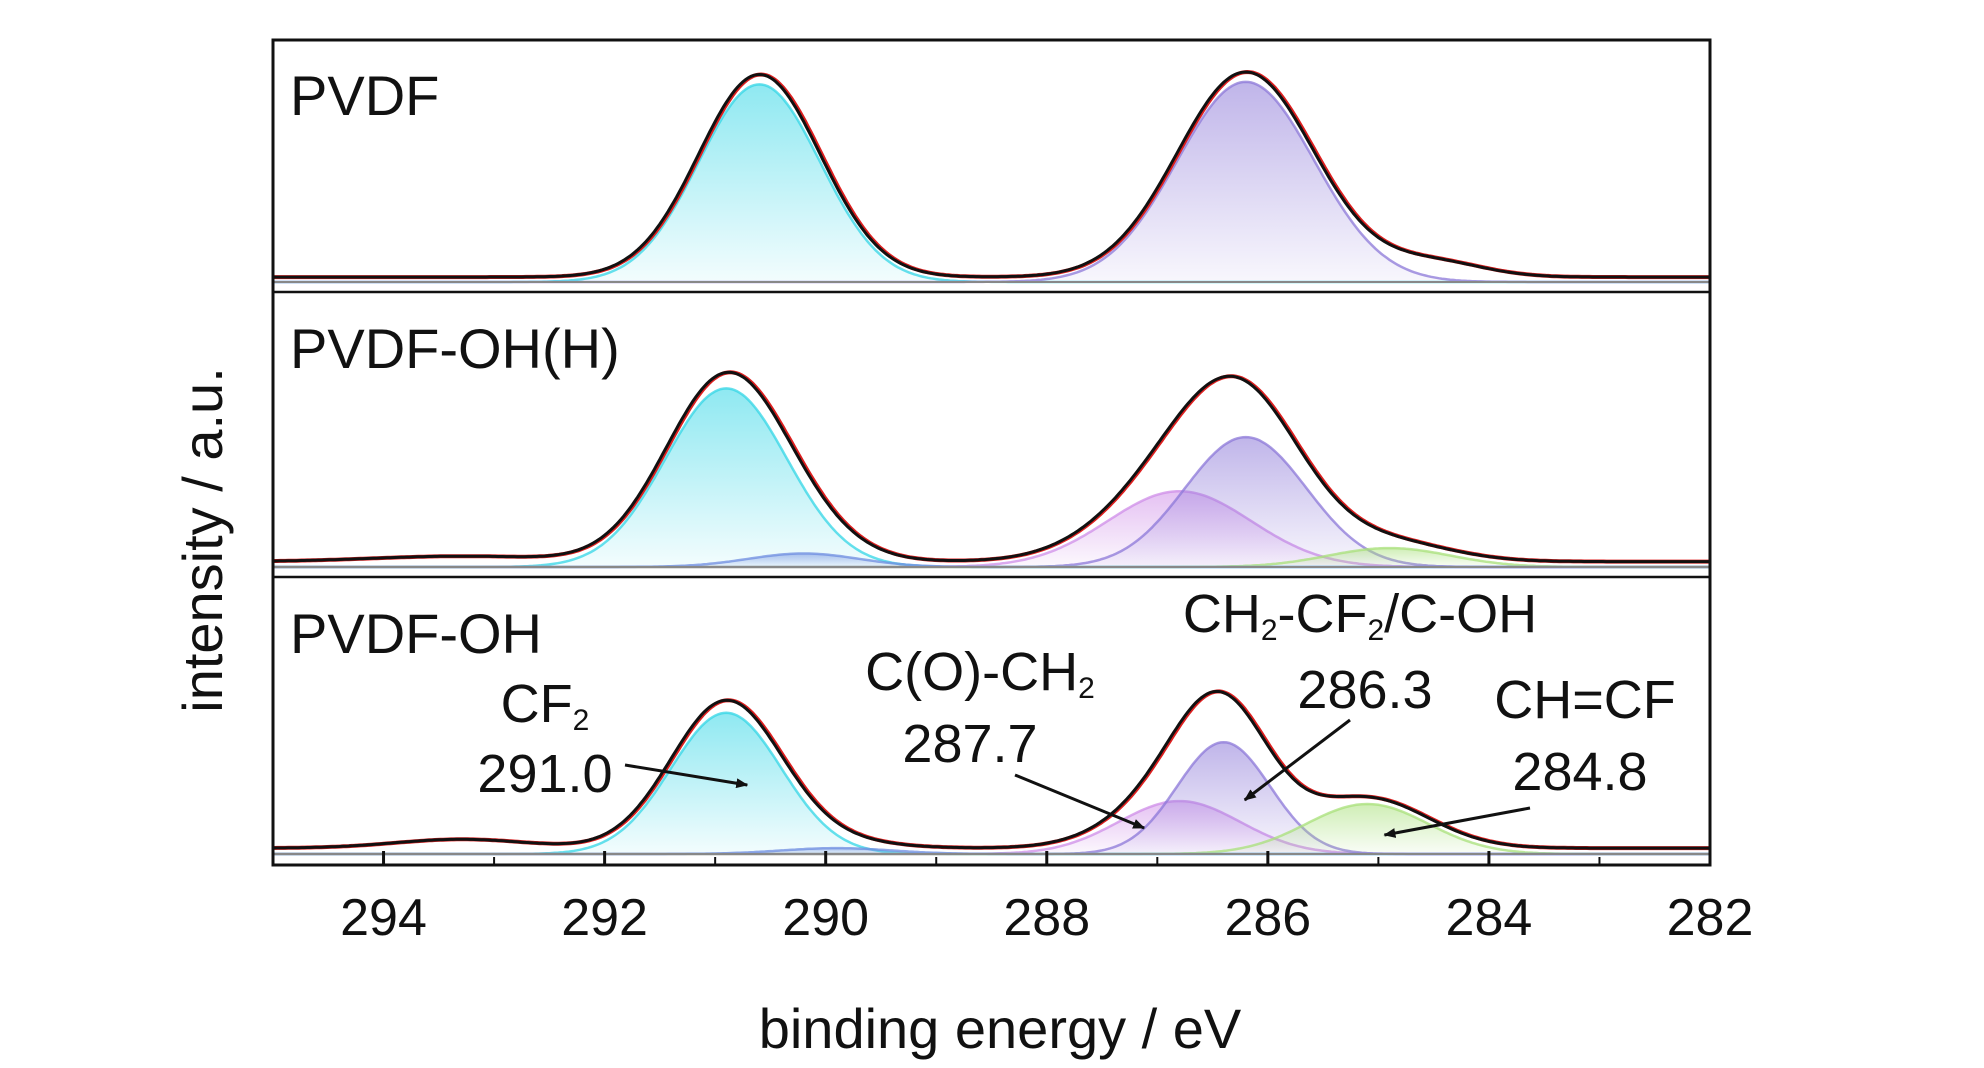 The width and height of the screenshot is (1984, 1068). Describe the element at coordinates (1297, 760) in the screenshot. I see `annot-ch2cf2-arrow` at that location.